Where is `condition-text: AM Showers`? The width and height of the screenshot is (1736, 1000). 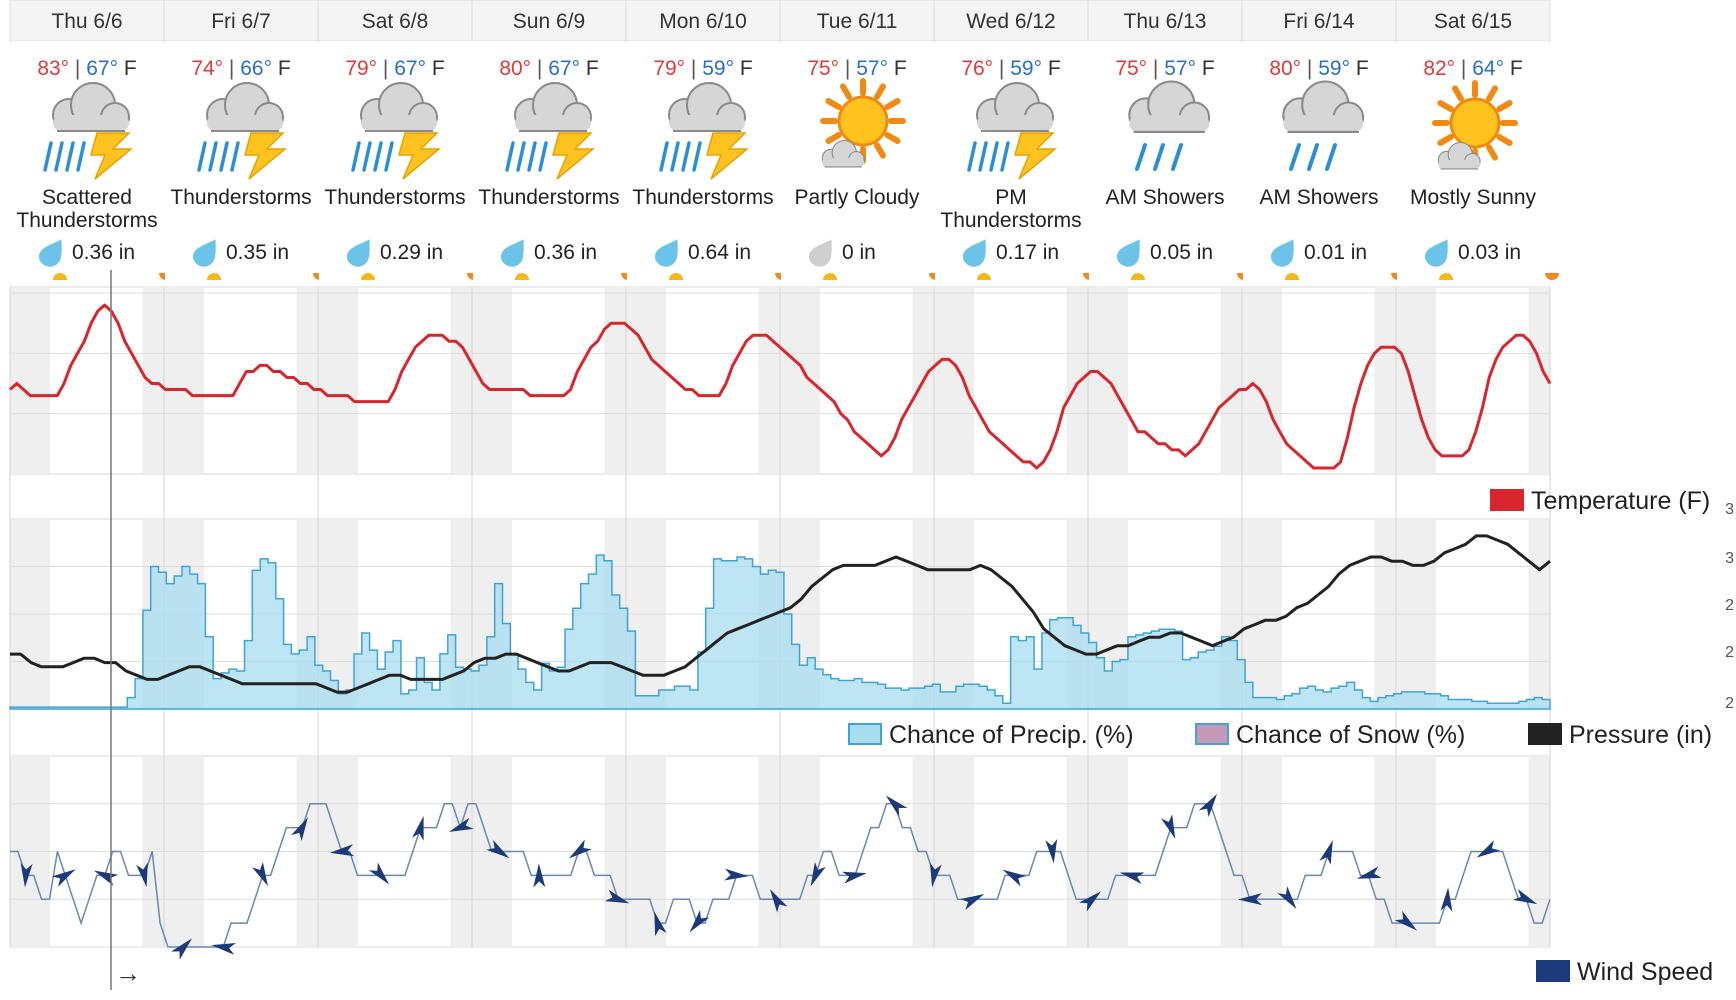
condition-text: AM Showers is located at coordinates (1318, 197).